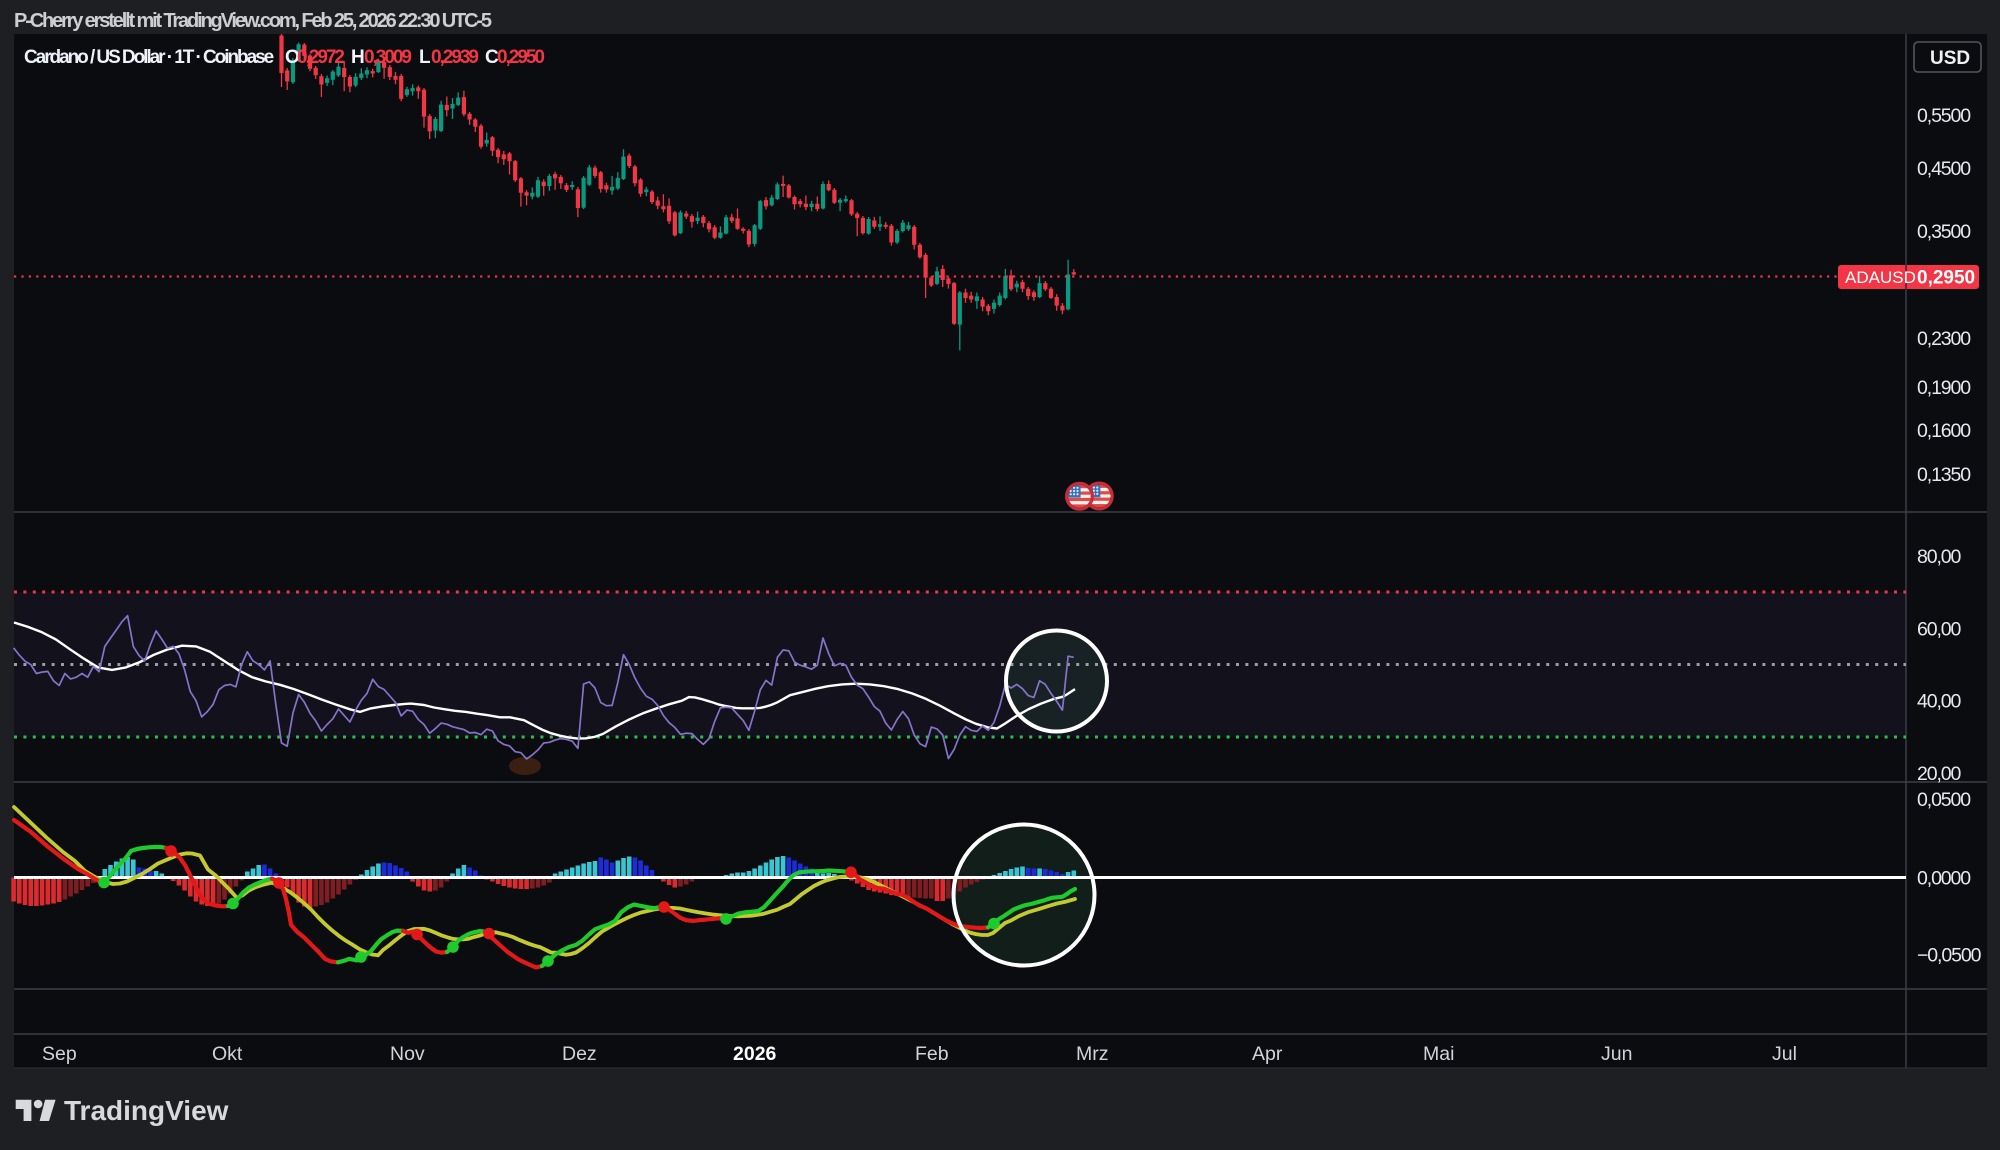  I want to click on svg-text: 80,00, so click(1939, 557).